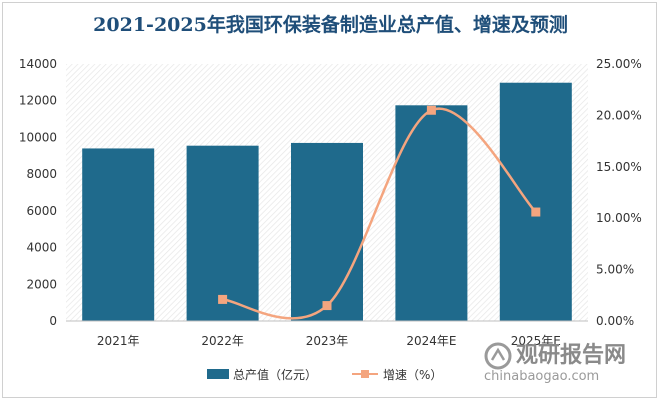 This screenshot has width=661, height=402. I want to click on right-tick-label: 25.00%, so click(619, 64).